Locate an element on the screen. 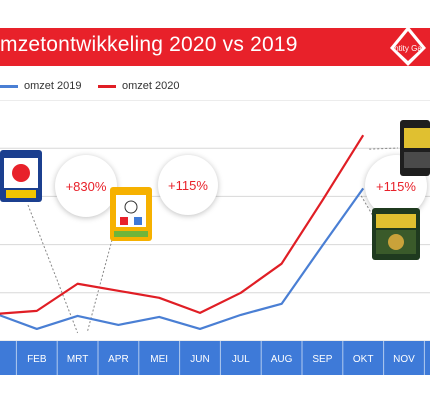  x-tick-label: FEB is located at coordinates (37, 359).